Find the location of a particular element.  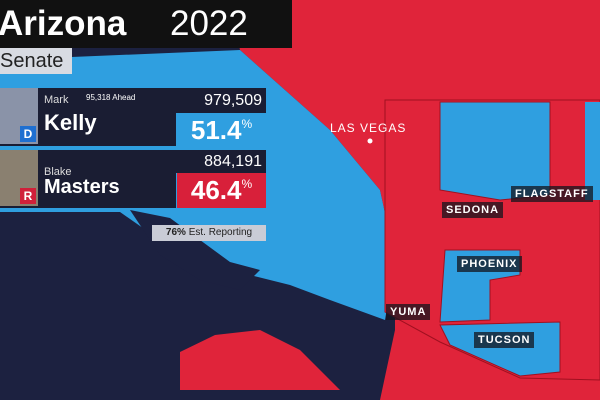

city-label: YUMA is located at coordinates (408, 312).